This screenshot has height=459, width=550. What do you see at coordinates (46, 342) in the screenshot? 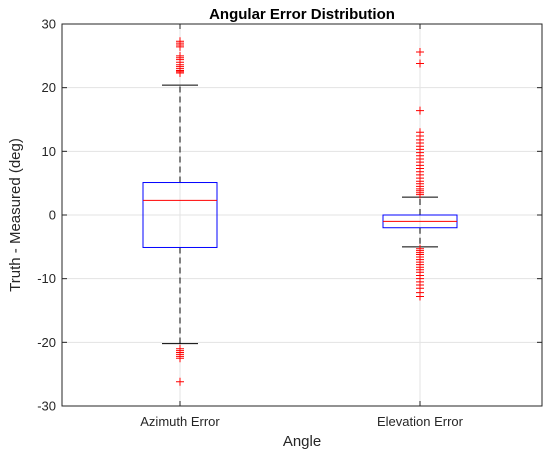
I see `y-tick-label: -20` at bounding box center [46, 342].